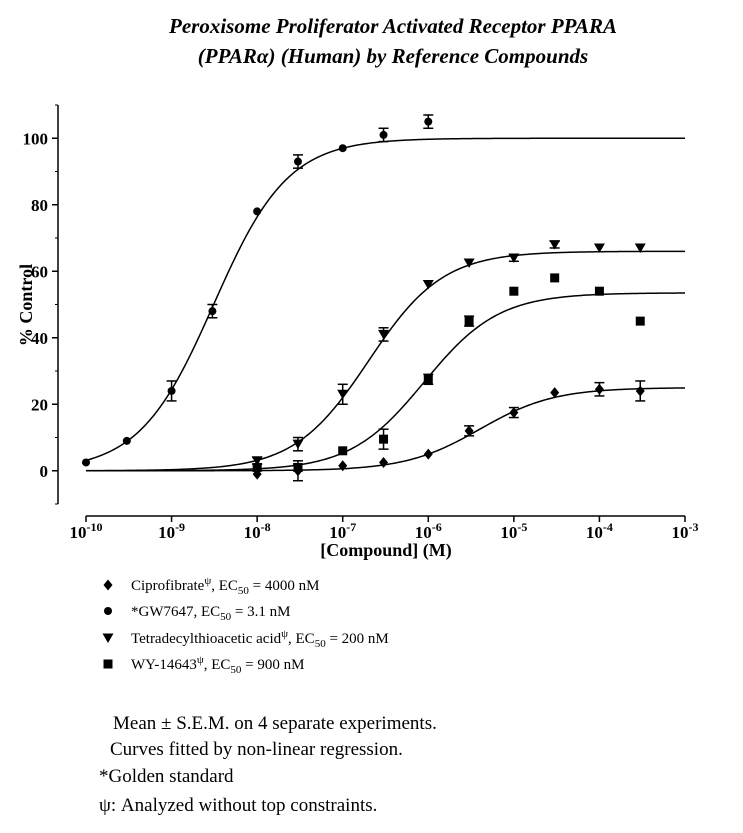 The image size is (743, 833). I want to click on y-axis-label: % Control, so click(26, 305).